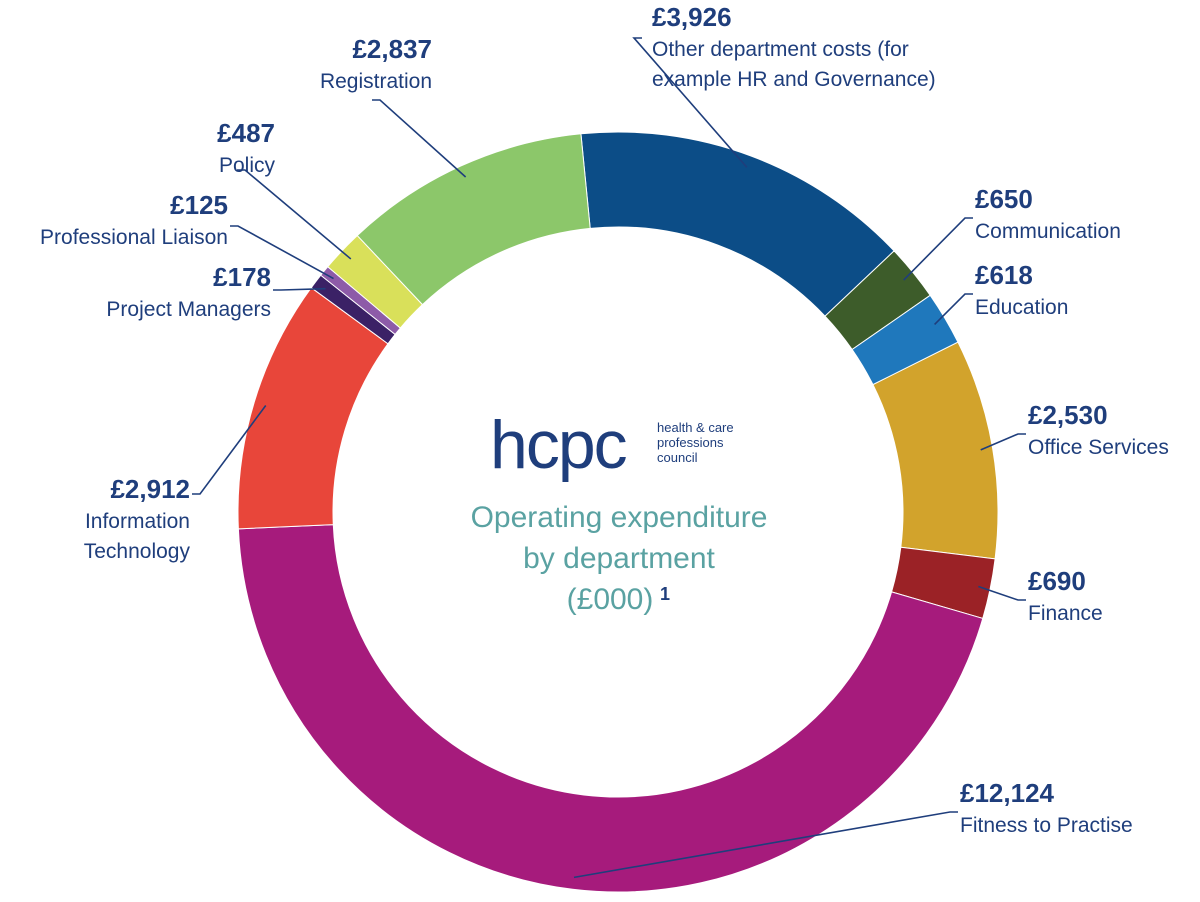 This screenshot has height=902, width=1200. What do you see at coordinates (1004, 275) in the screenshot?
I see `slice-value-label: £618` at bounding box center [1004, 275].